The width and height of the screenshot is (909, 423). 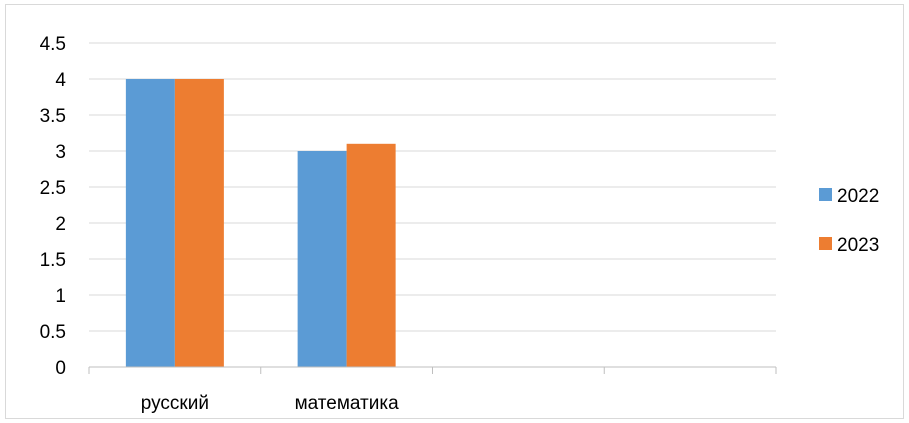 I want to click on y-tick-label: 4.5, so click(x=53, y=44).